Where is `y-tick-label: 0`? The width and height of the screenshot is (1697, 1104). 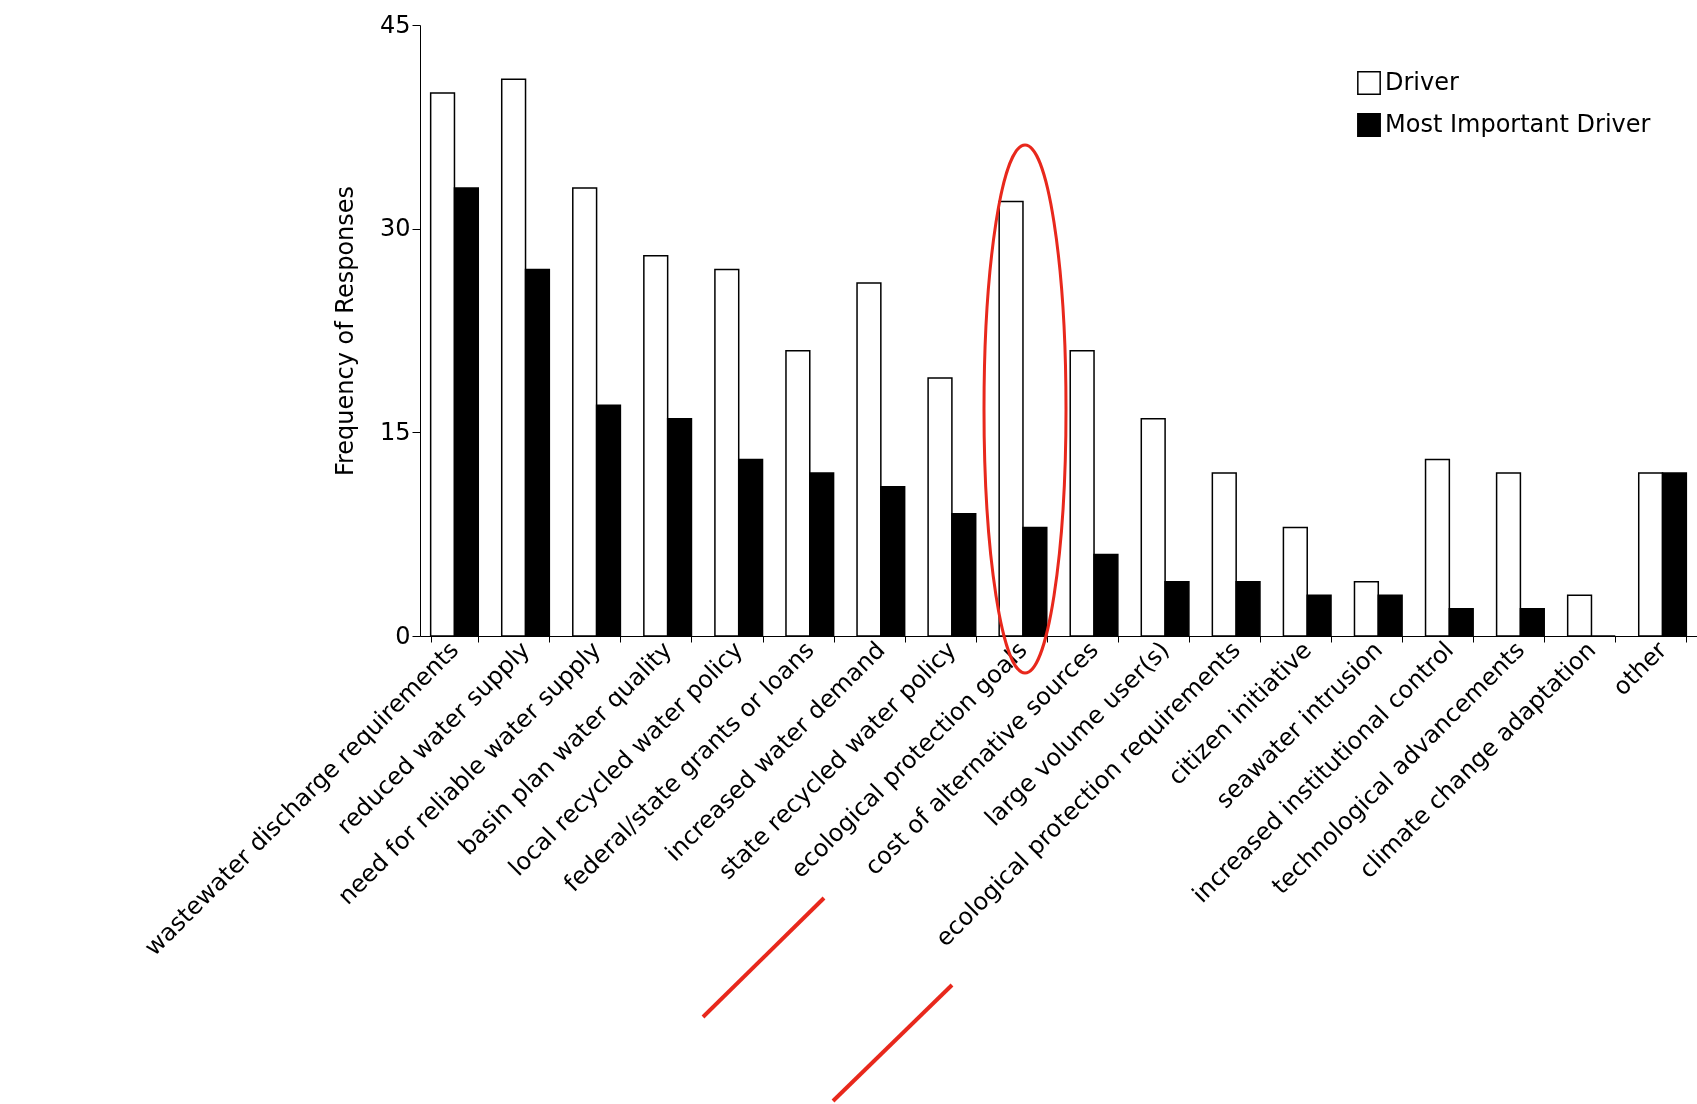 y-tick-label: 0 is located at coordinates (403, 635).